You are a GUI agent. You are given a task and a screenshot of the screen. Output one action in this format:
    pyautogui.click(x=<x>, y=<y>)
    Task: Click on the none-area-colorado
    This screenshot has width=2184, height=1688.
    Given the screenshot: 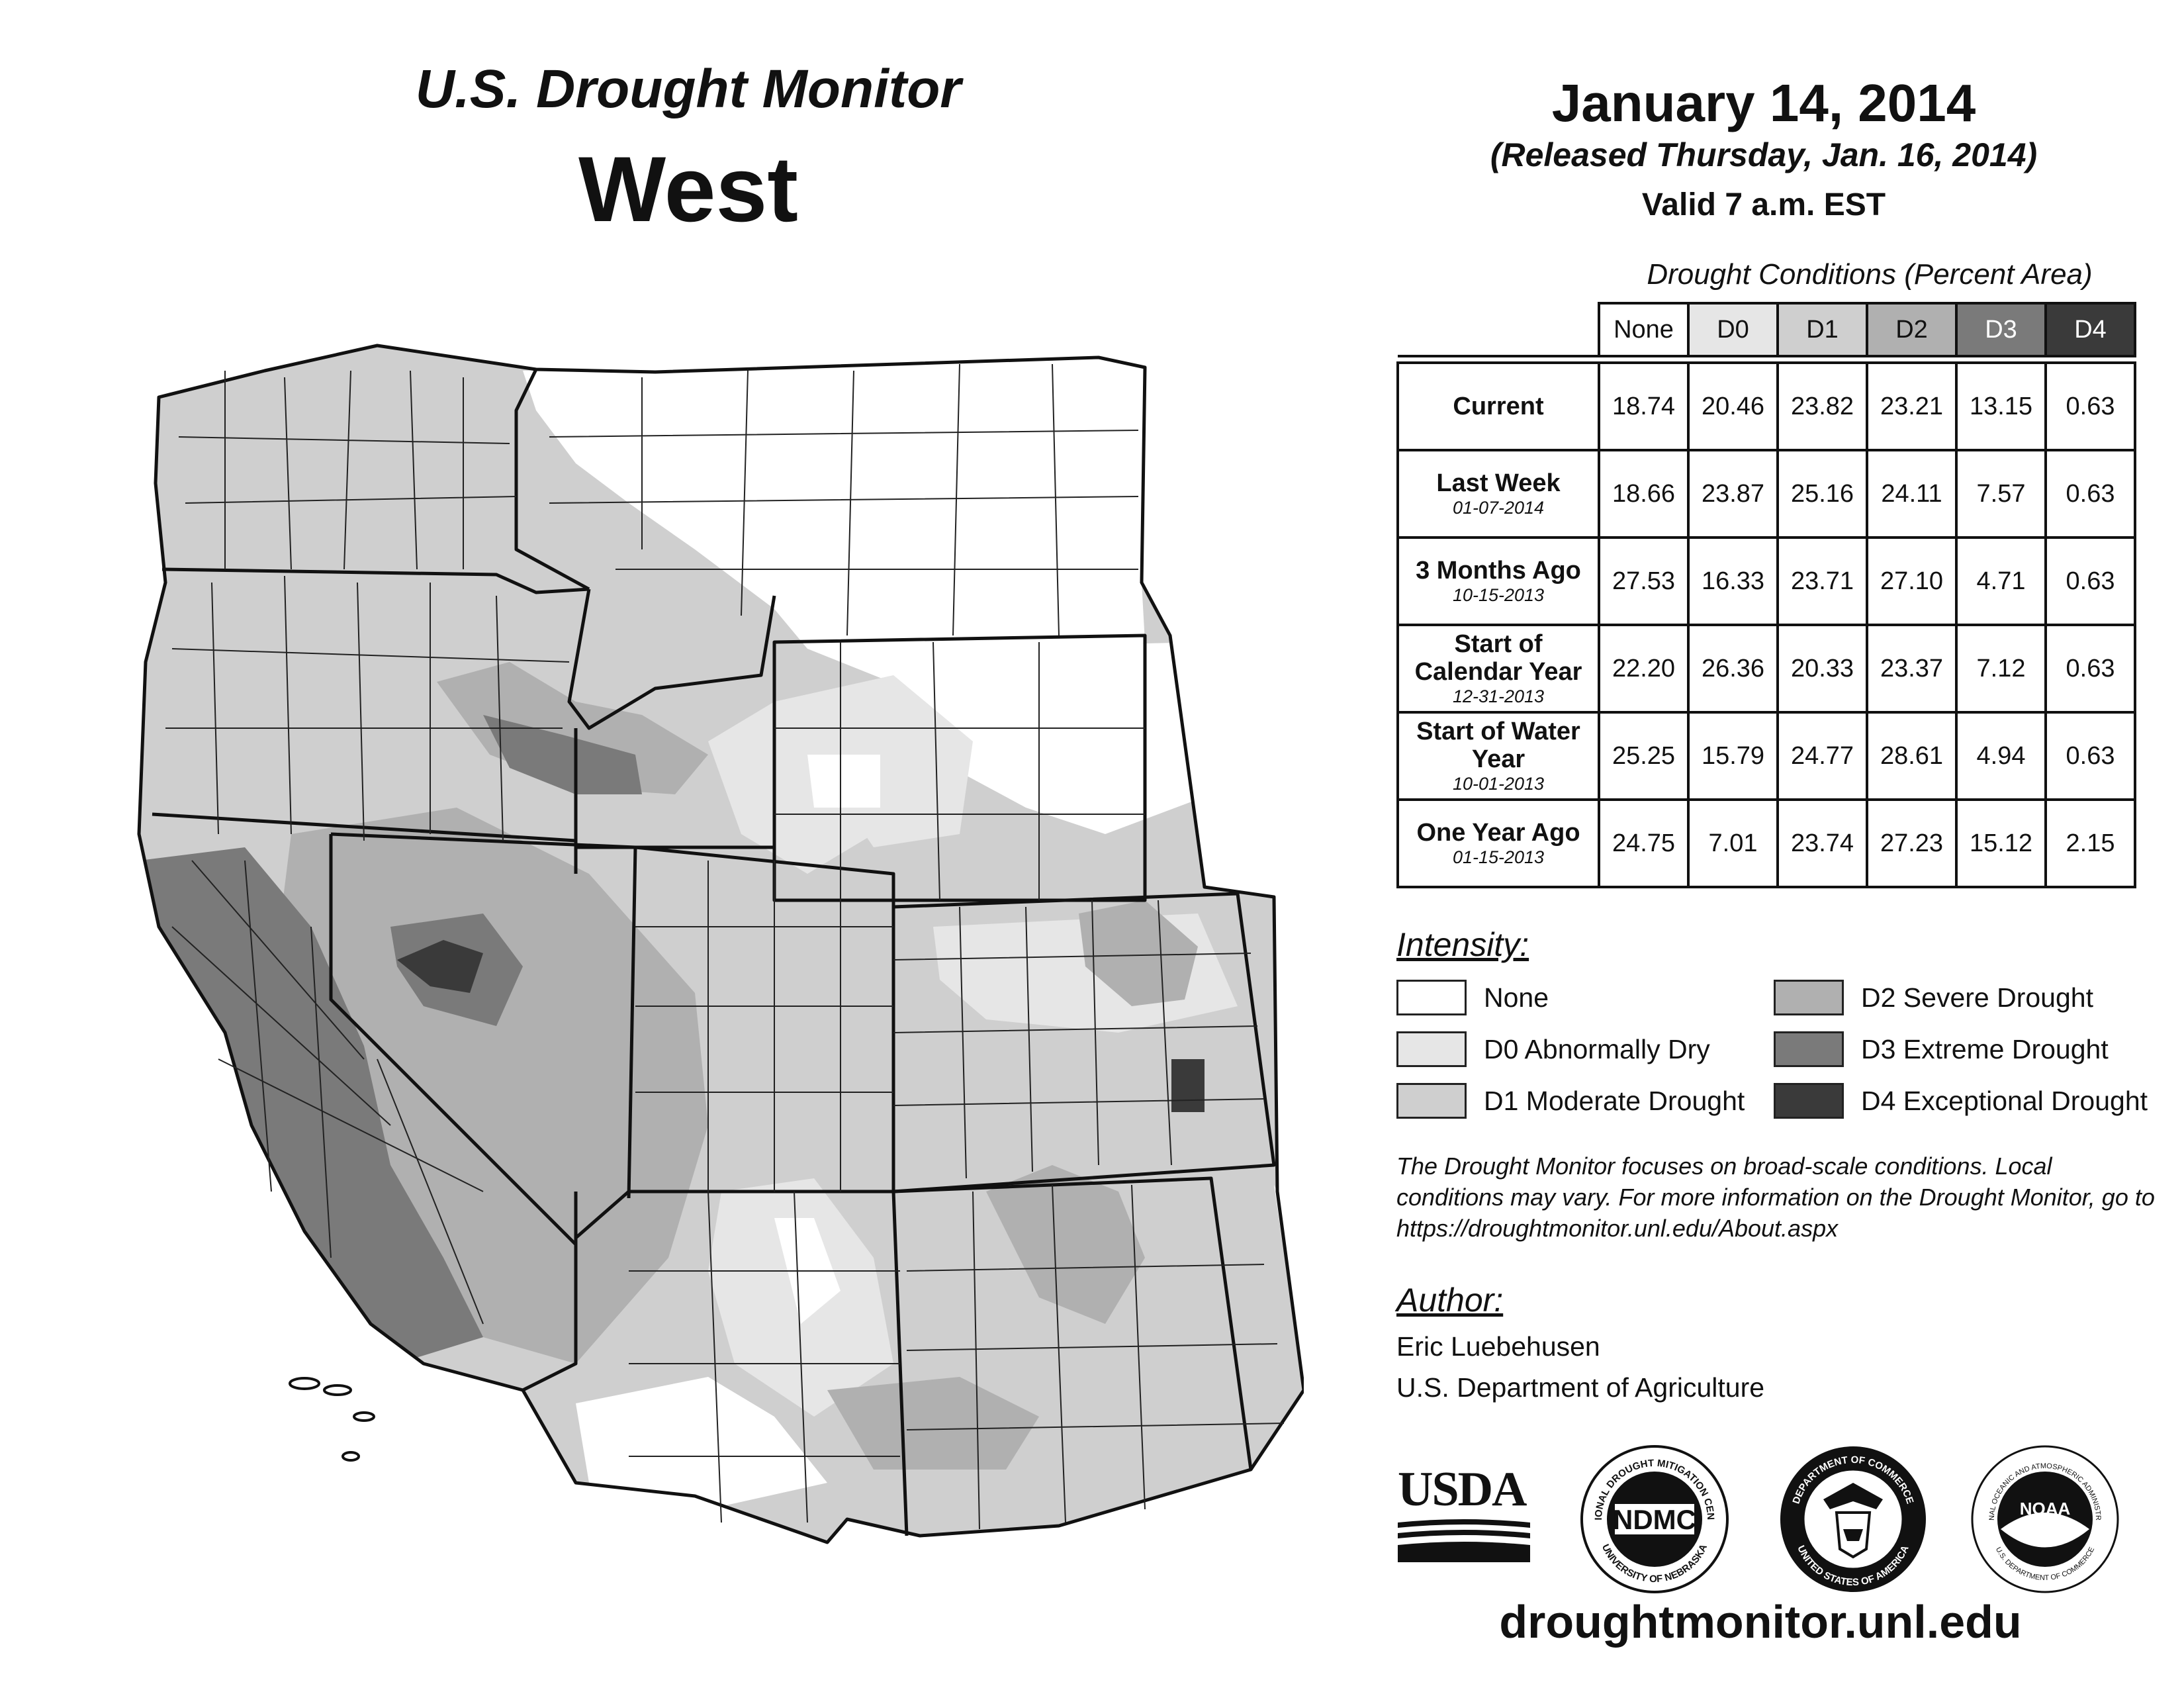 What is the action you would take?
    pyautogui.click(x=1052, y=738)
    